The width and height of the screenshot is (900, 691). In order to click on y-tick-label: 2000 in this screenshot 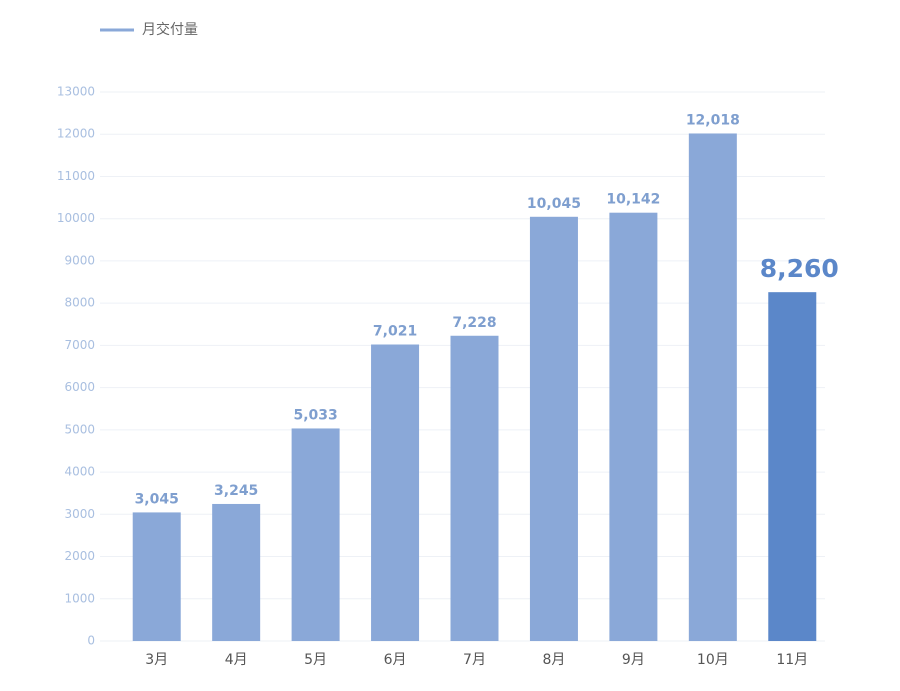, I will do `click(79, 556)`.